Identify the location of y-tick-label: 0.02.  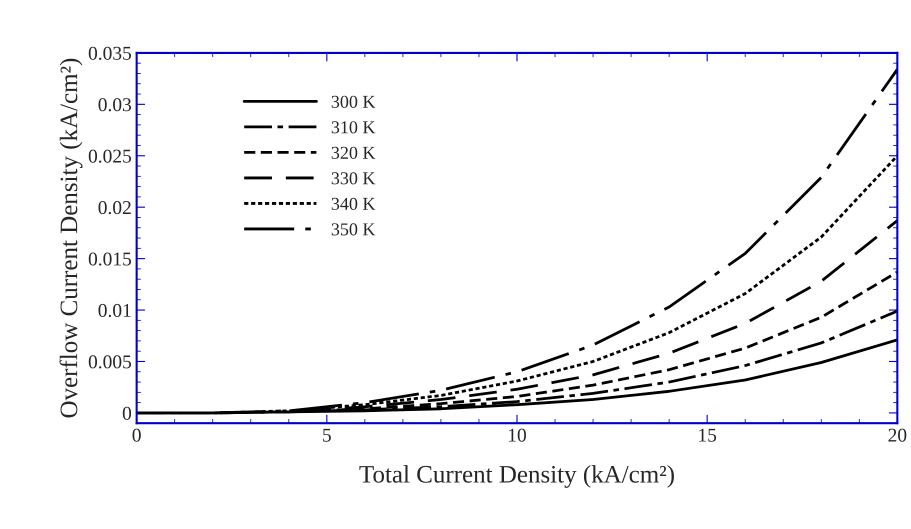
(114, 207).